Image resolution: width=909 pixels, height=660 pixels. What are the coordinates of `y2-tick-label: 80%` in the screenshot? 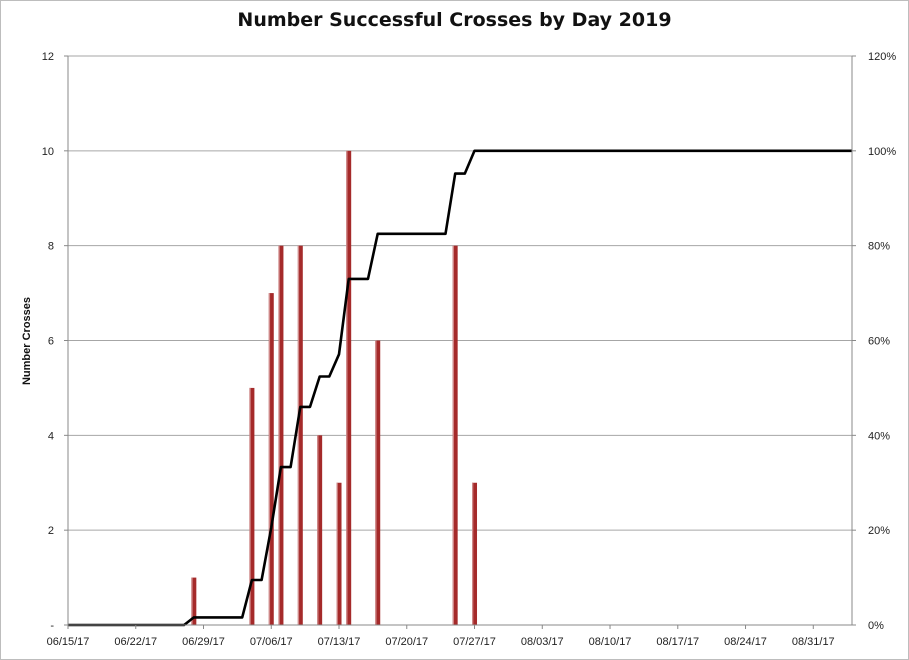 It's located at (879, 247).